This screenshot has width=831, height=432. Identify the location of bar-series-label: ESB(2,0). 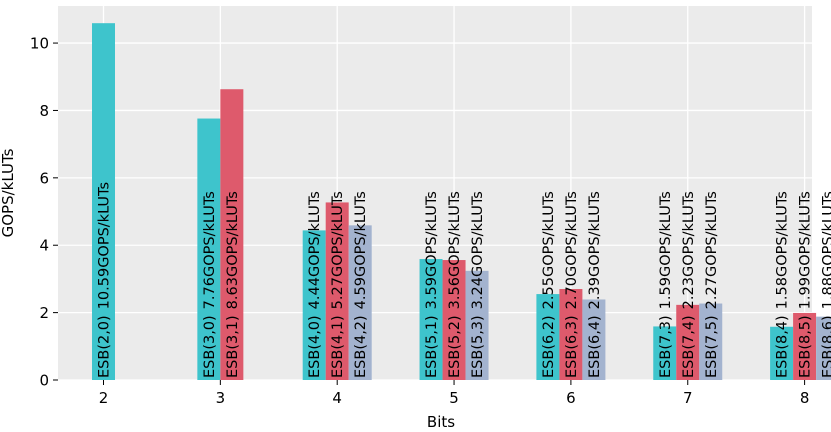
(105, 346).